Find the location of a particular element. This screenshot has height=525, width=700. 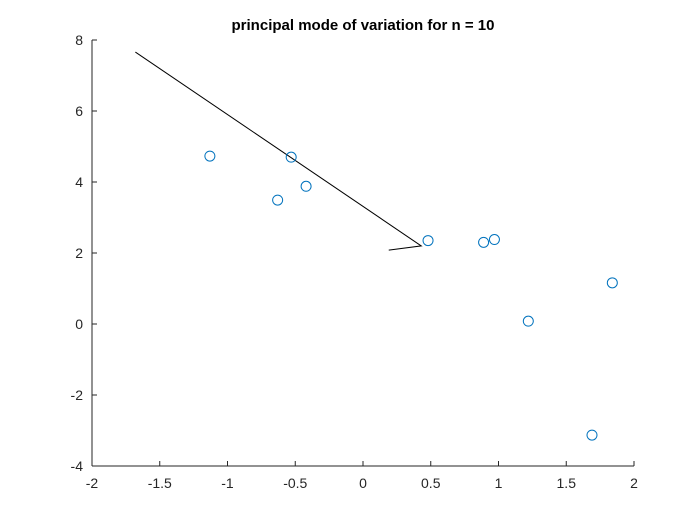

chart-title: principal mode of variation for n = 10 is located at coordinates (363, 25).